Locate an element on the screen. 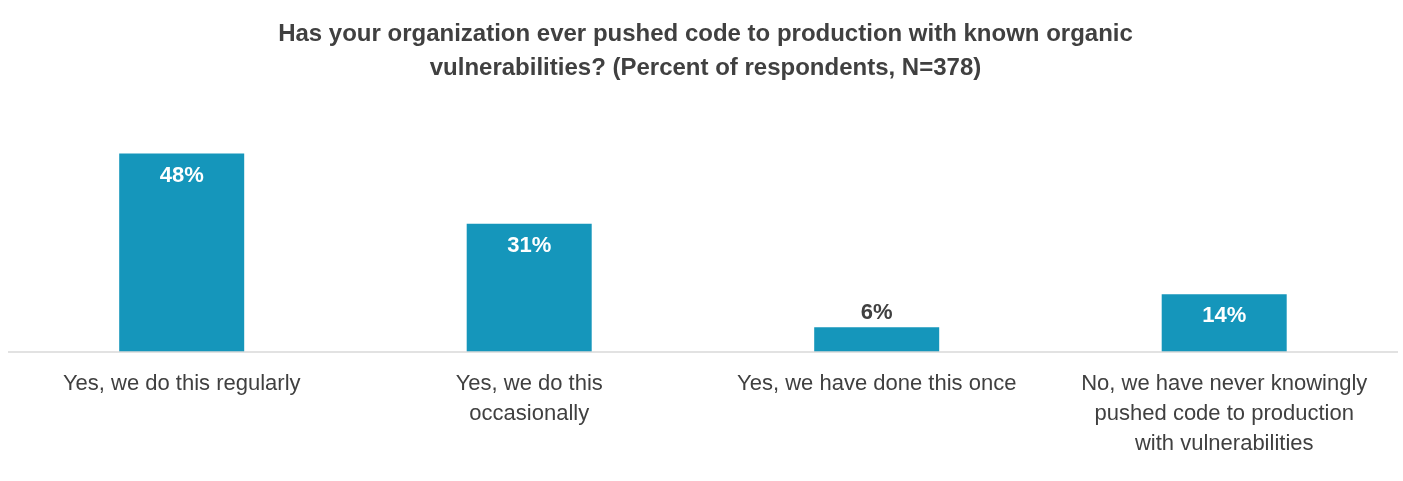  data-label: 6% is located at coordinates (876, 312).